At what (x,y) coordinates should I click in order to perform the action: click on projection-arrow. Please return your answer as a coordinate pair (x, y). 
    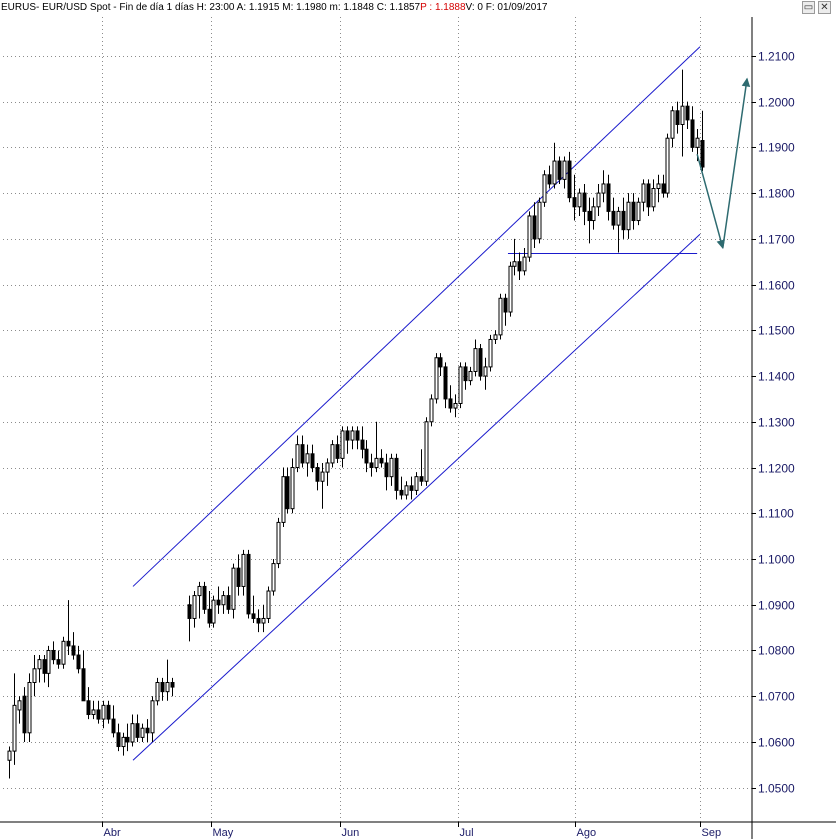
    Looking at the image, I should click on (723, 163).